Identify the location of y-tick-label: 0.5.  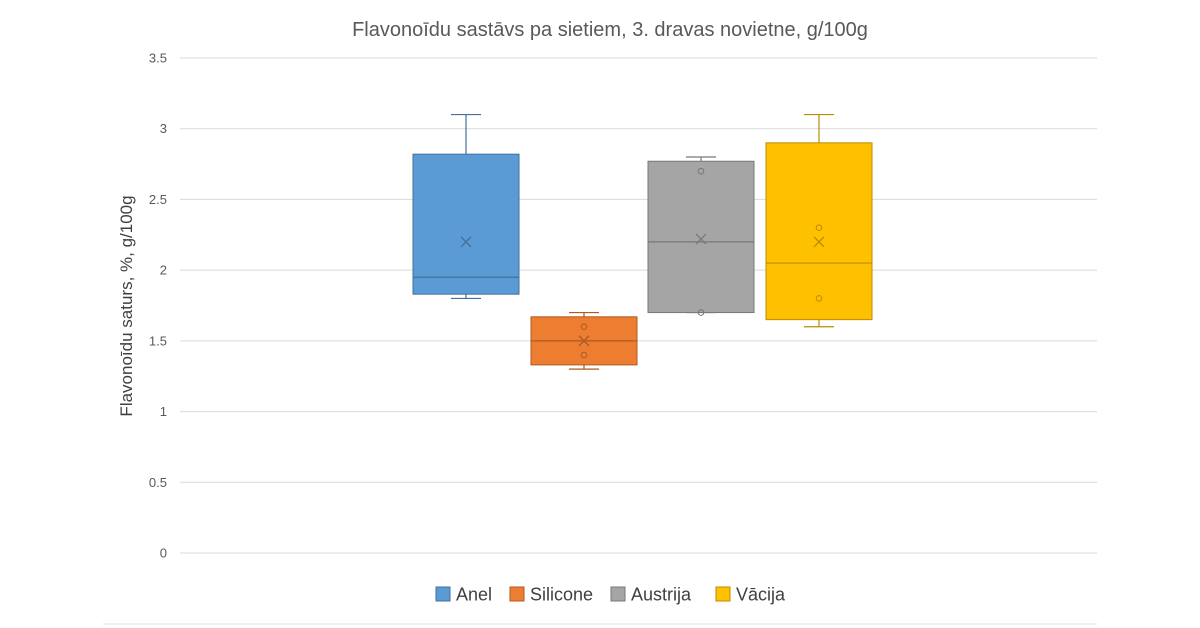
(158, 482).